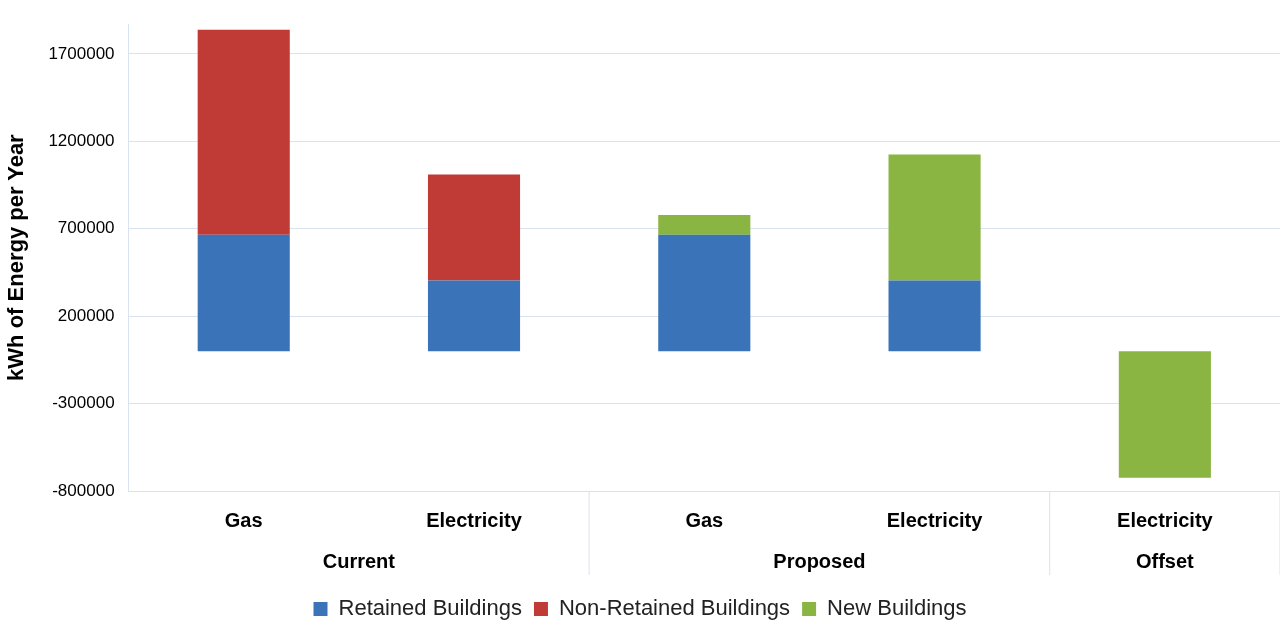 This screenshot has width=1280, height=630. I want to click on y-tick-label: -800000, so click(83, 490).